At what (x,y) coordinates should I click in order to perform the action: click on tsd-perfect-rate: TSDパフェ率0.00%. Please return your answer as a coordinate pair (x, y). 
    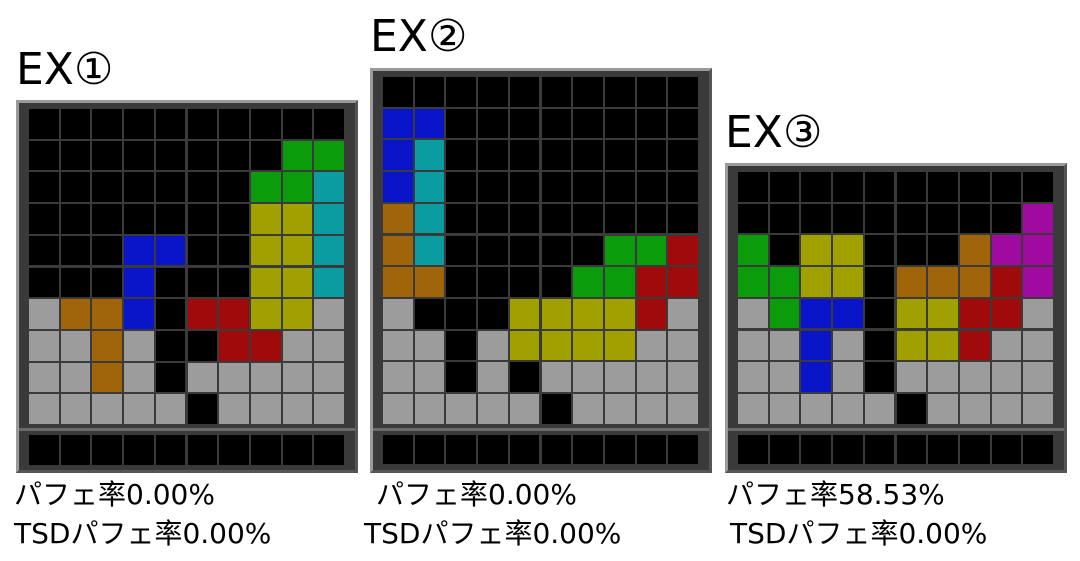
    Looking at the image, I should click on (143, 533).